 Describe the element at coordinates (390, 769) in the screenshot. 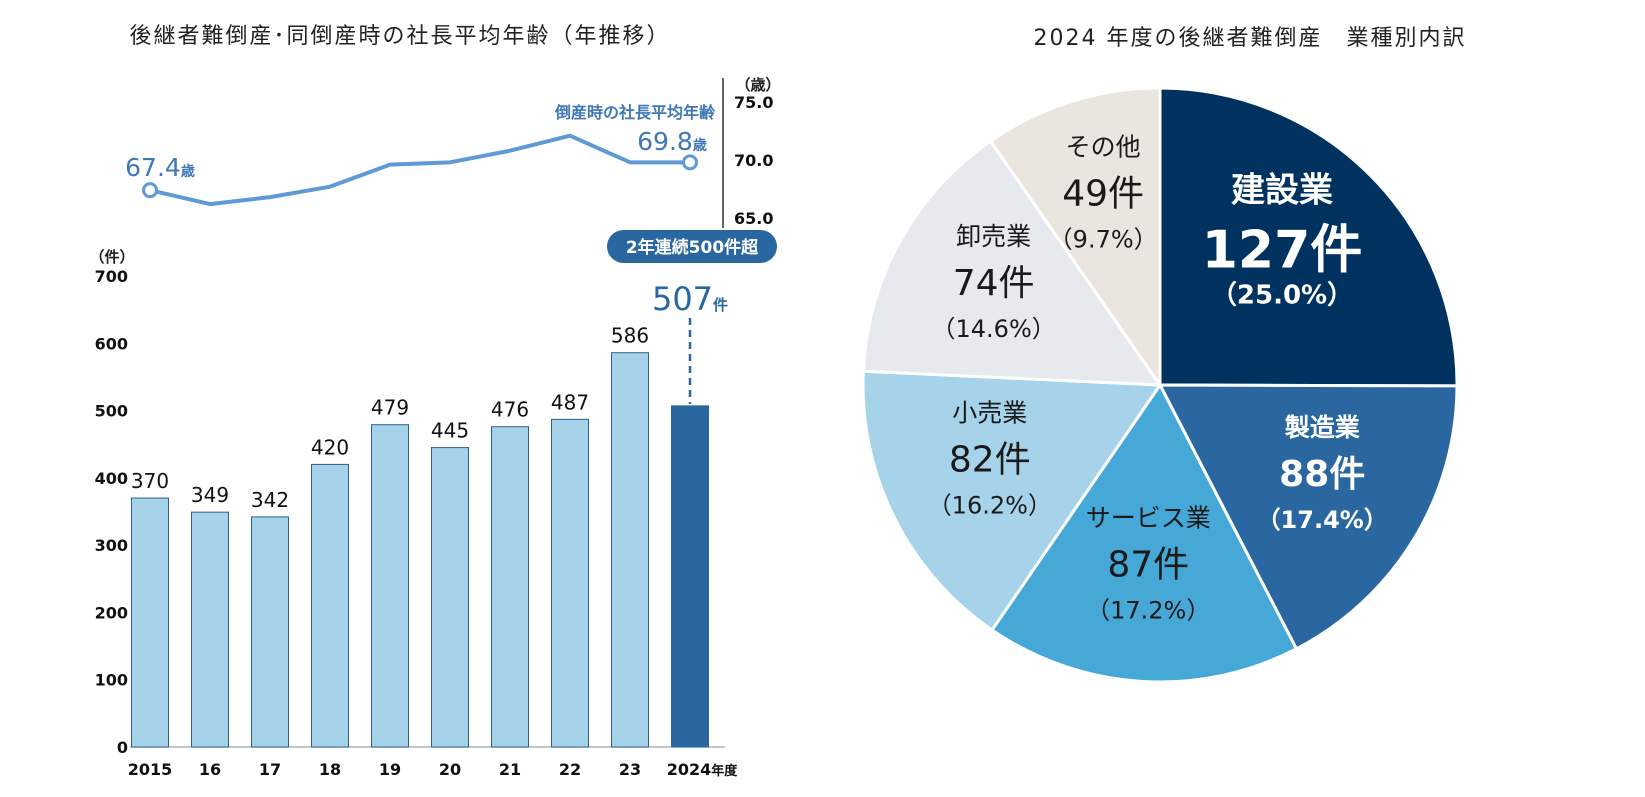

I see `bar-x-tick-label: 19` at that location.